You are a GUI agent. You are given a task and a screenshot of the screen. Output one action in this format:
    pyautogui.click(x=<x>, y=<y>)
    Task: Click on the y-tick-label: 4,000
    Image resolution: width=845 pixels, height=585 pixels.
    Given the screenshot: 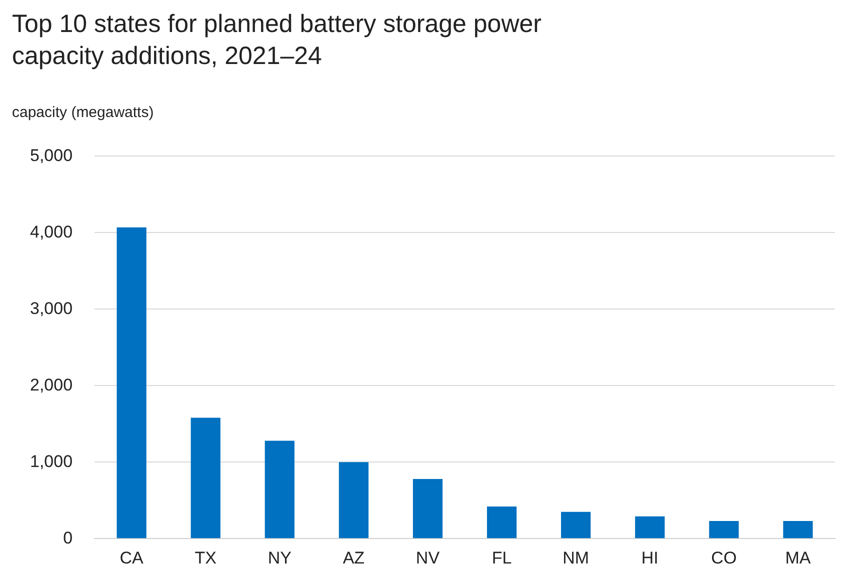 What is the action you would take?
    pyautogui.click(x=51, y=232)
    